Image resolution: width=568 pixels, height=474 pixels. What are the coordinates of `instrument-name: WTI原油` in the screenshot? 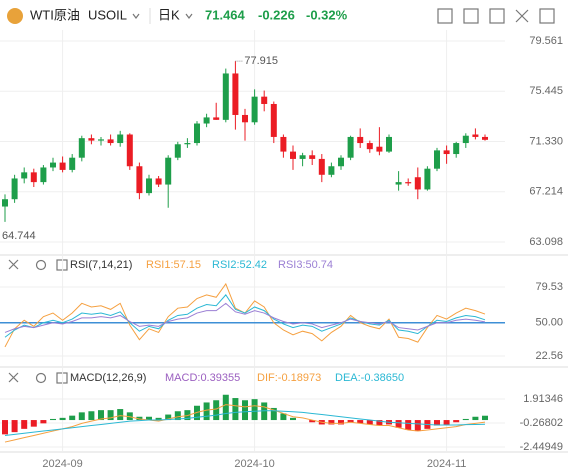 It's located at (55, 14).